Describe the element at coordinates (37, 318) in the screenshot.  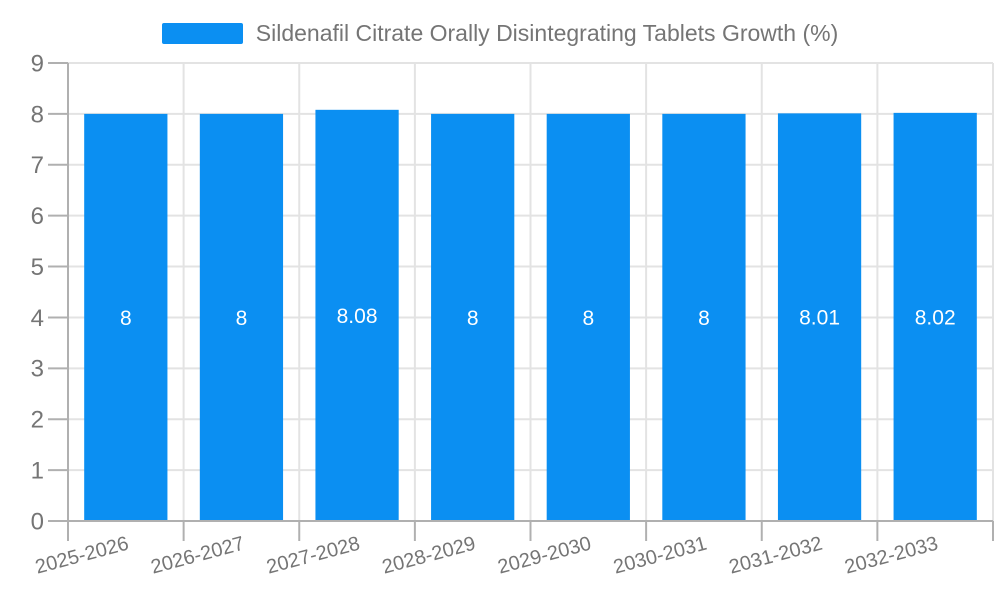
I see `y-tick-label: 4` at that location.